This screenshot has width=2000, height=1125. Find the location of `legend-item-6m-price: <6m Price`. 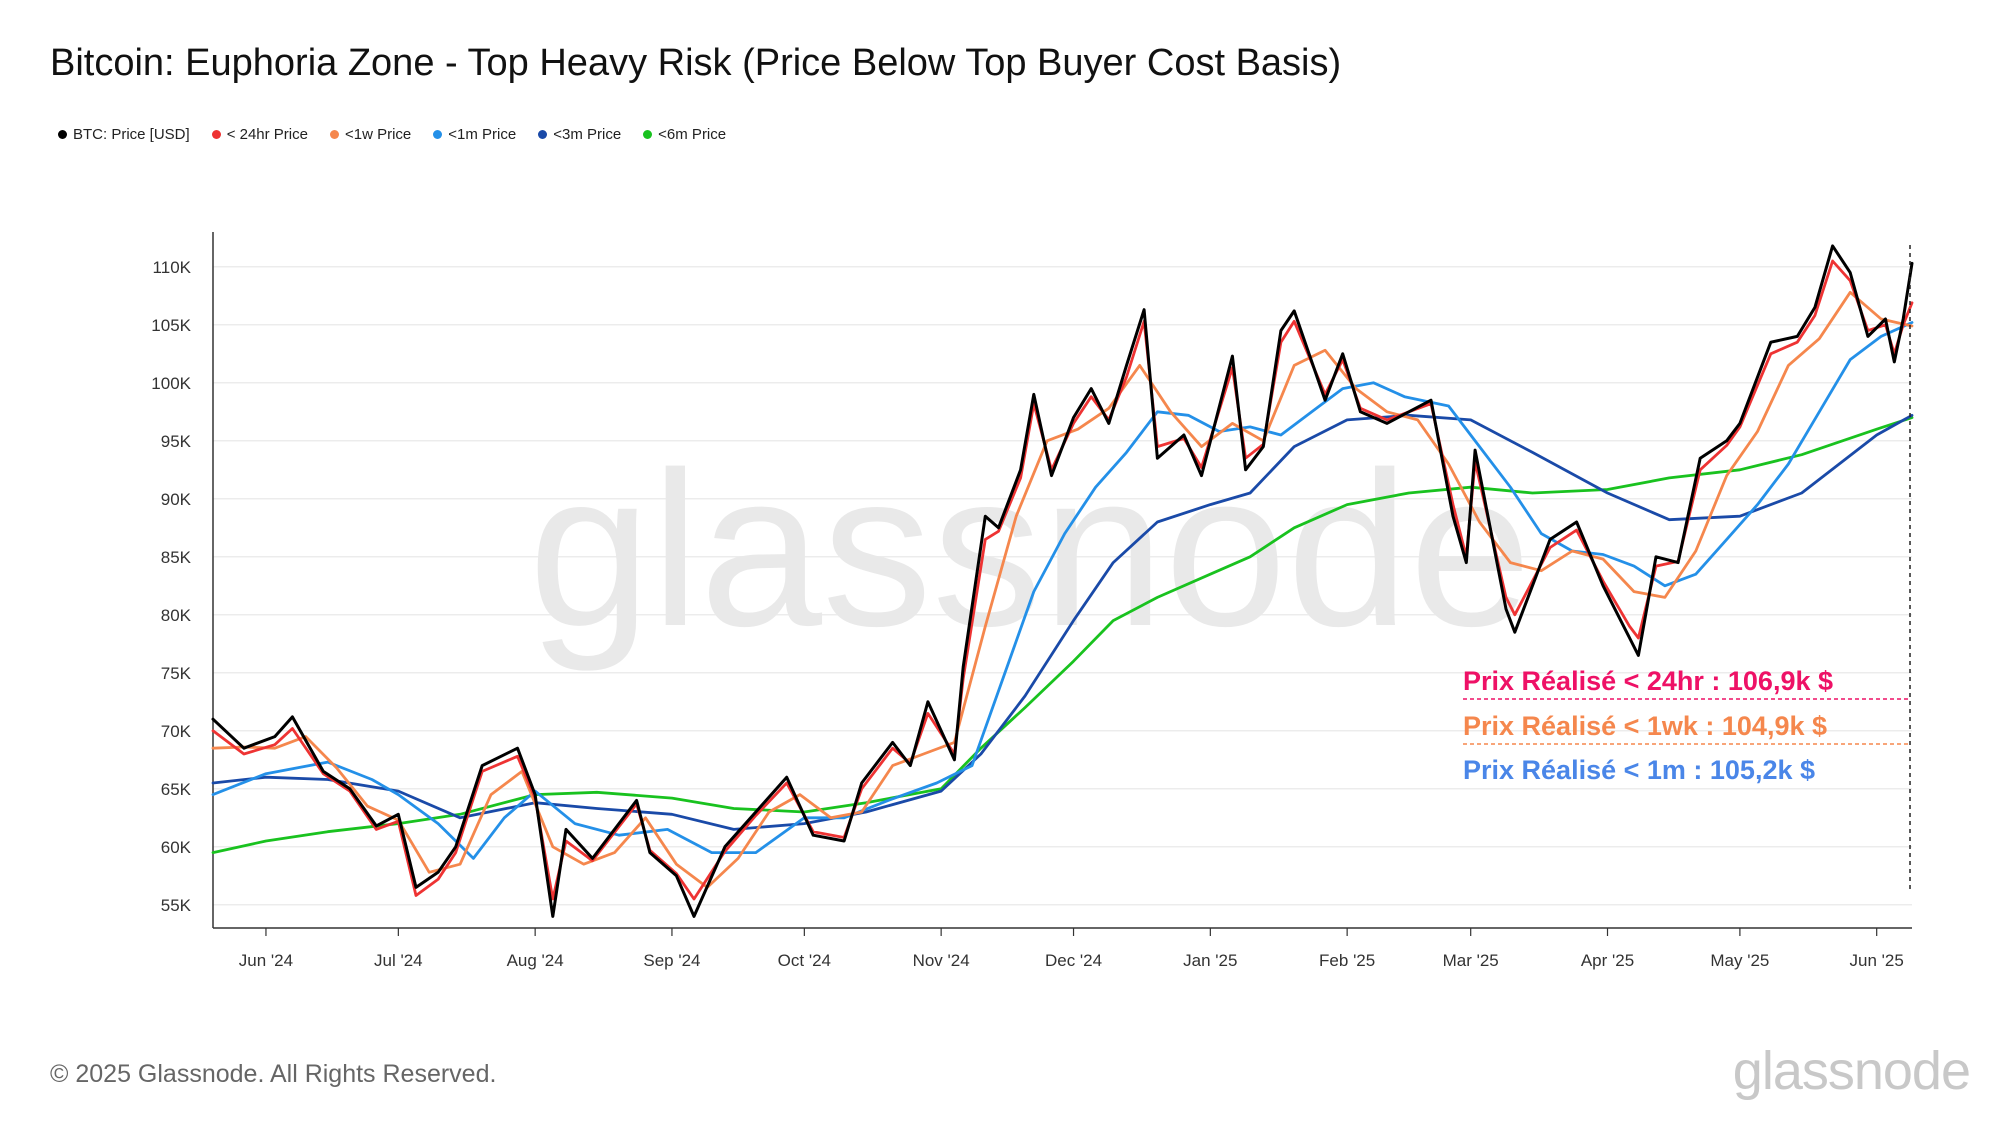

legend-item-6m-price: <6m Price is located at coordinates (684, 134).